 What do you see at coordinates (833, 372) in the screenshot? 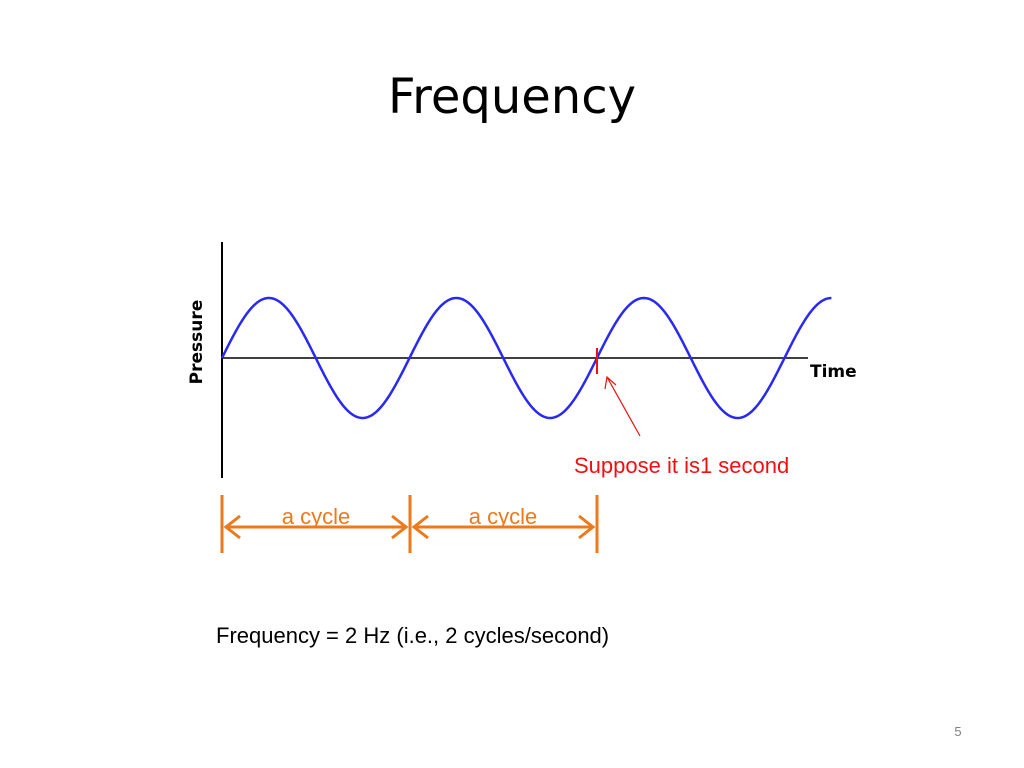
I see `x-axis-label: Time` at bounding box center [833, 372].